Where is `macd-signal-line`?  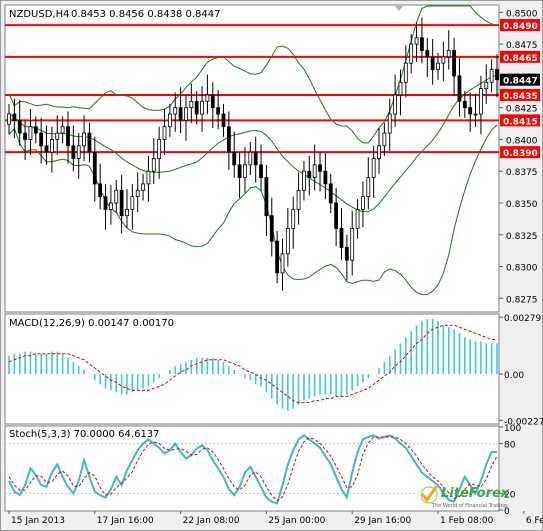 macd-signal-line is located at coordinates (252, 364).